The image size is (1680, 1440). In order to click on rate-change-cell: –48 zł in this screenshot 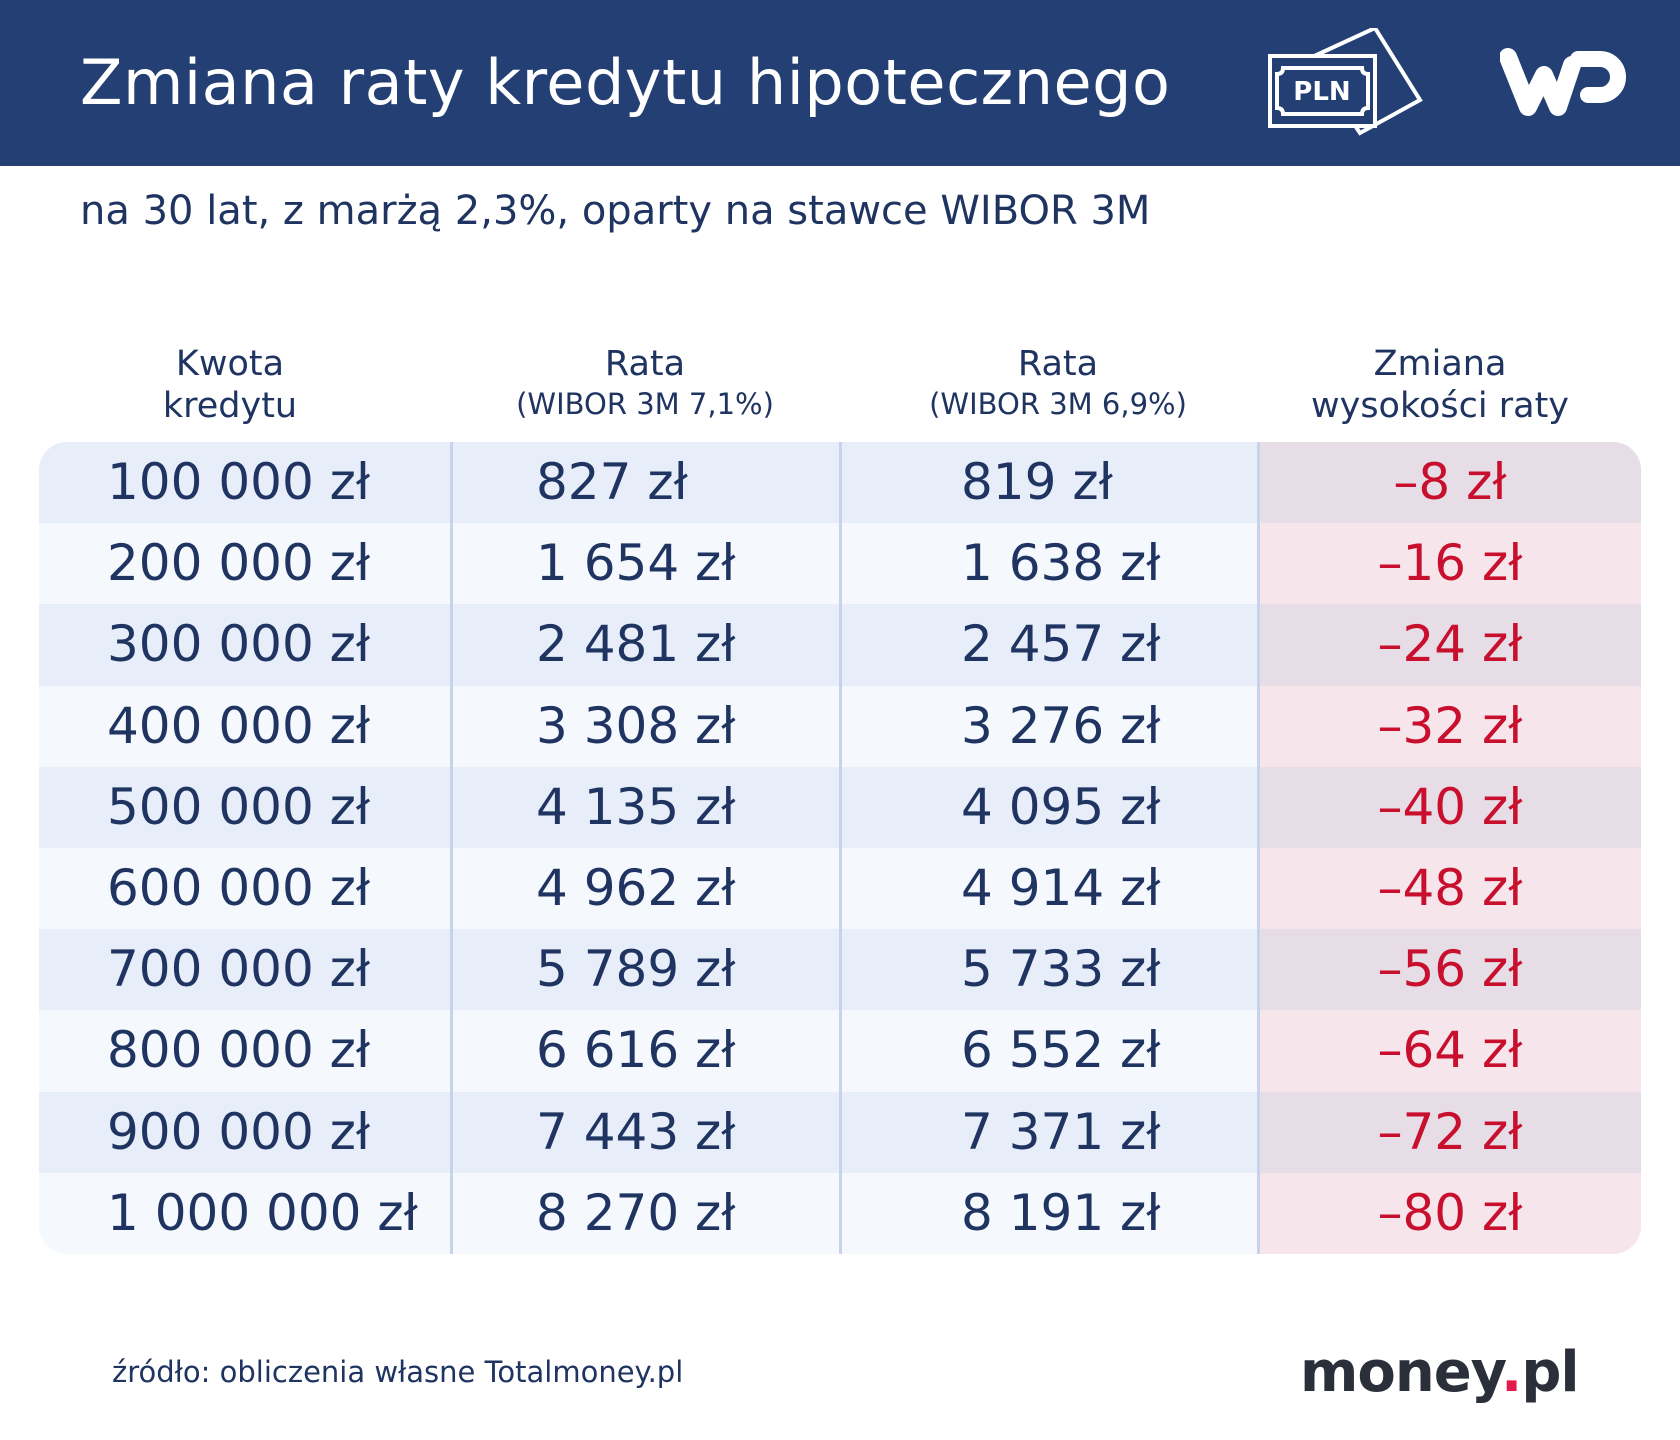, I will do `click(1450, 888)`.